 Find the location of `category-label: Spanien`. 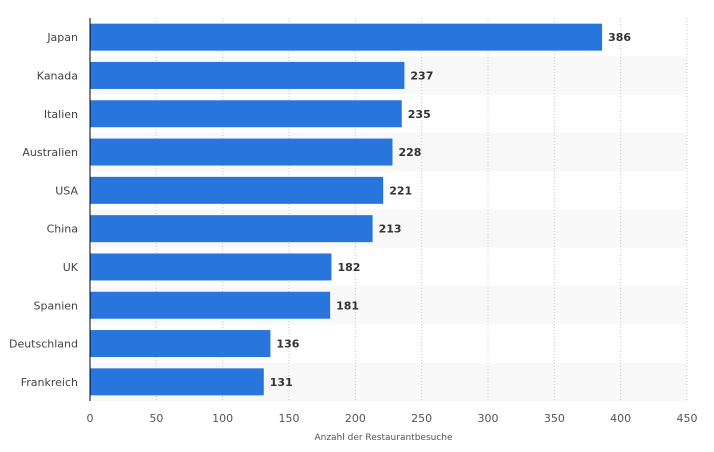

category-label: Spanien is located at coordinates (56, 305).